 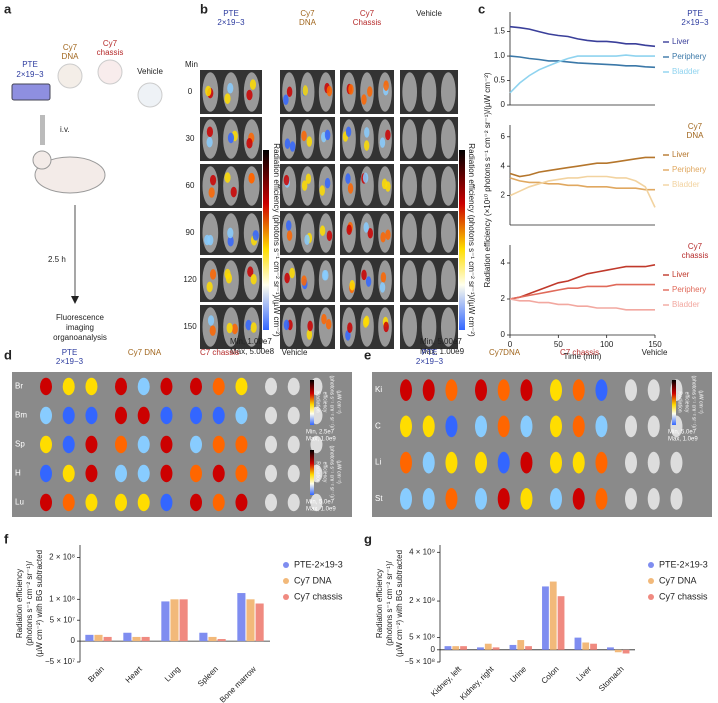 What do you see at coordinates (150, 95) in the screenshot?
I see `icon` at bounding box center [150, 95].